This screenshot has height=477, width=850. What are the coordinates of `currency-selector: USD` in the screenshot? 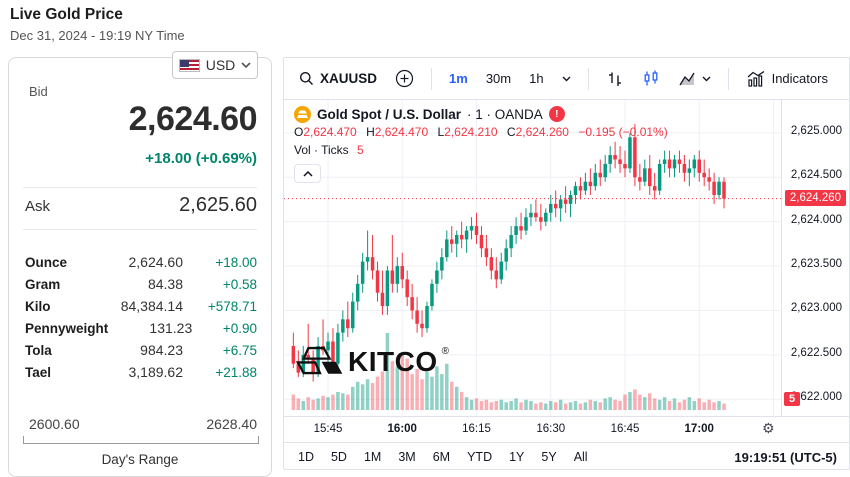 It's located at (215, 65).